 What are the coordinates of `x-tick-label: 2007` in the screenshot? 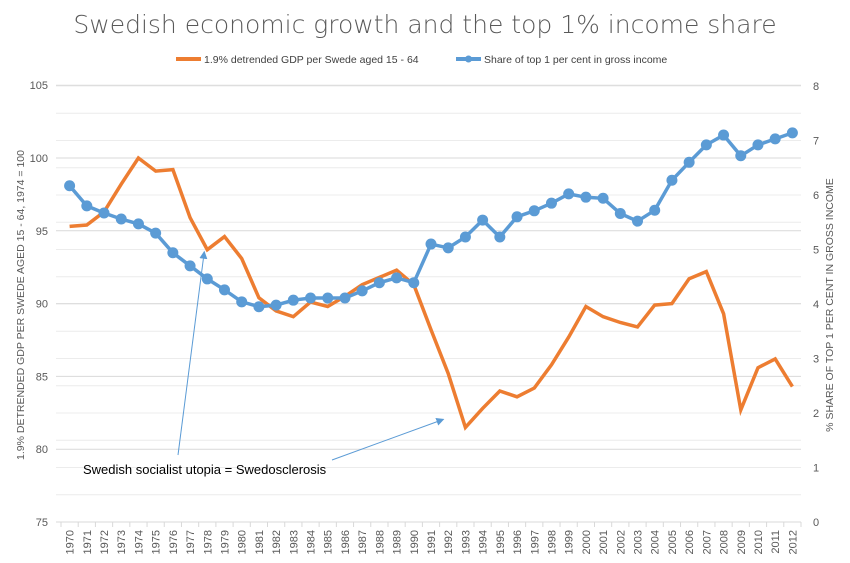 It's located at (707, 542).